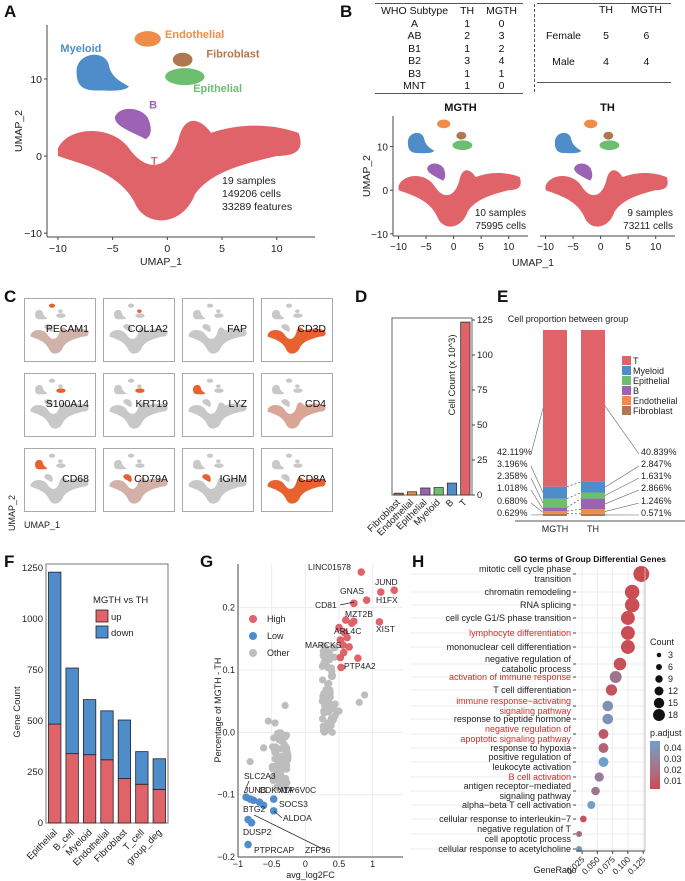 This screenshot has height=881, width=685. What do you see at coordinates (10, 11) in the screenshot?
I see `panel-letter-a: A` at bounding box center [10, 11].